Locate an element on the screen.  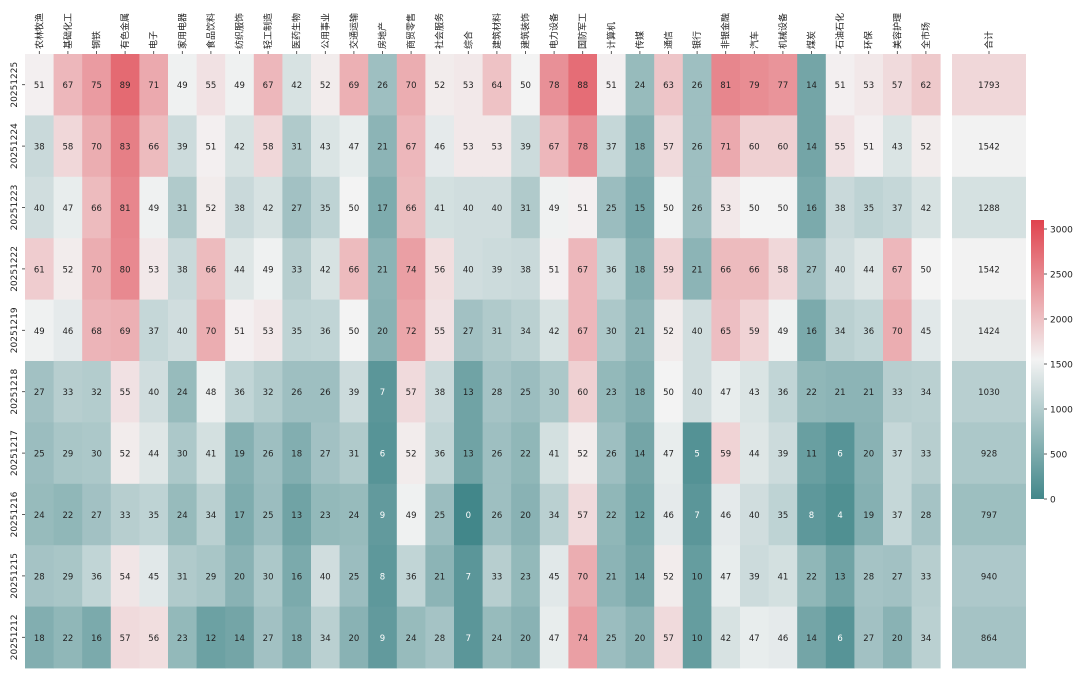
cell-value-label: 30 is located at coordinates (554, 393).